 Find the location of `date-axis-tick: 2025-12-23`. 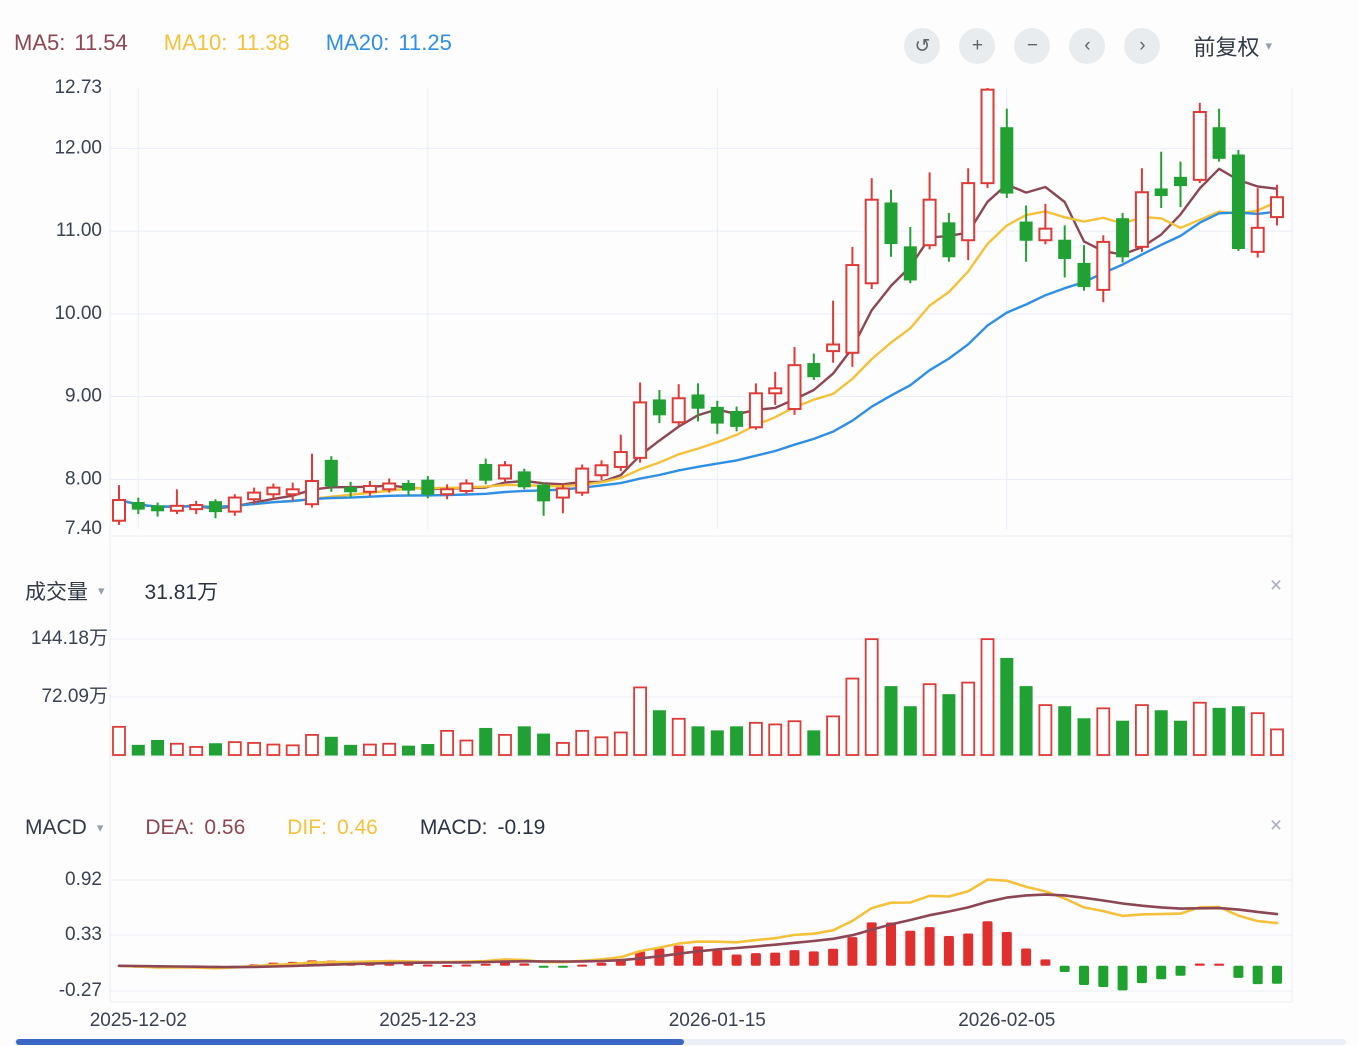

date-axis-tick: 2025-12-23 is located at coordinates (427, 1020).